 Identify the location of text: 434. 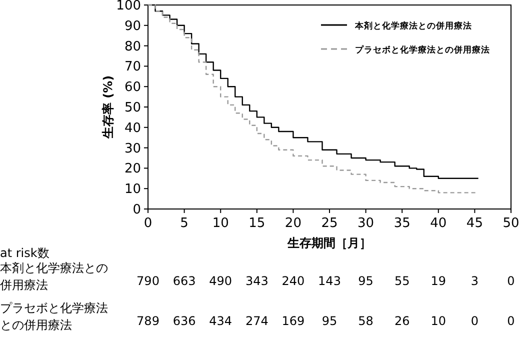
(220, 321).